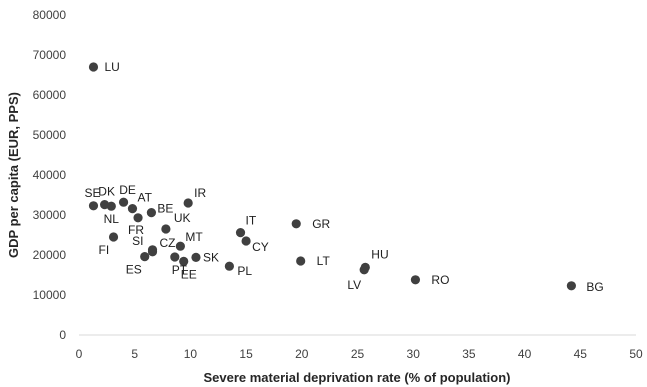  Describe the element at coordinates (62, 335) in the screenshot. I see `y-tick-label: 0` at that location.